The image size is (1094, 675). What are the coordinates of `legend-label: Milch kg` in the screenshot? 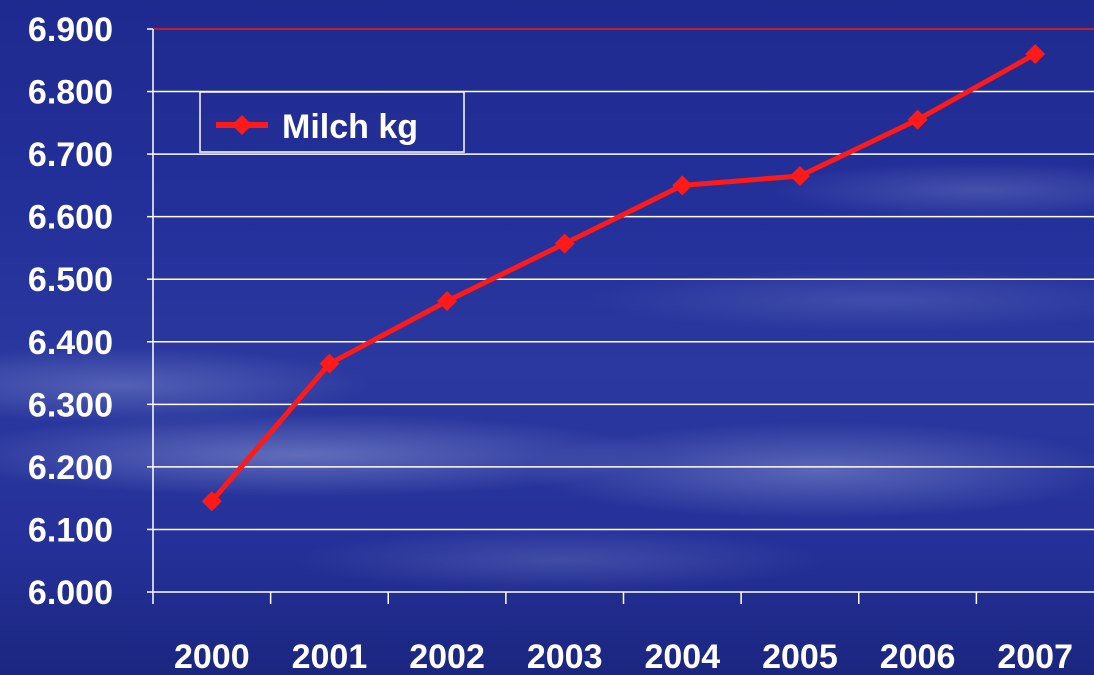 It's located at (350, 127).